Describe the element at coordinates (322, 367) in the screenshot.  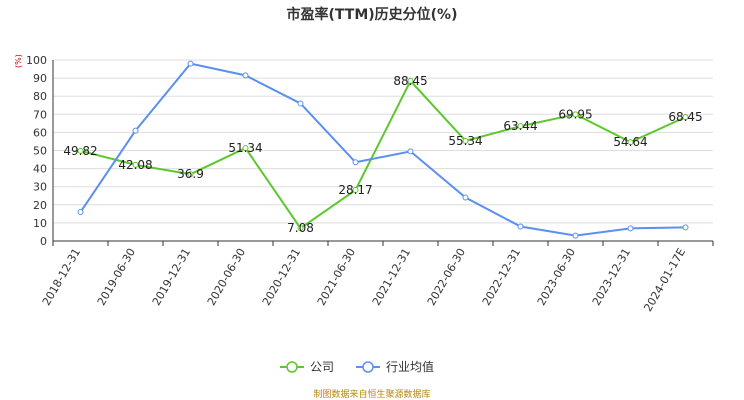
I see `legend-label: 公司` at that location.